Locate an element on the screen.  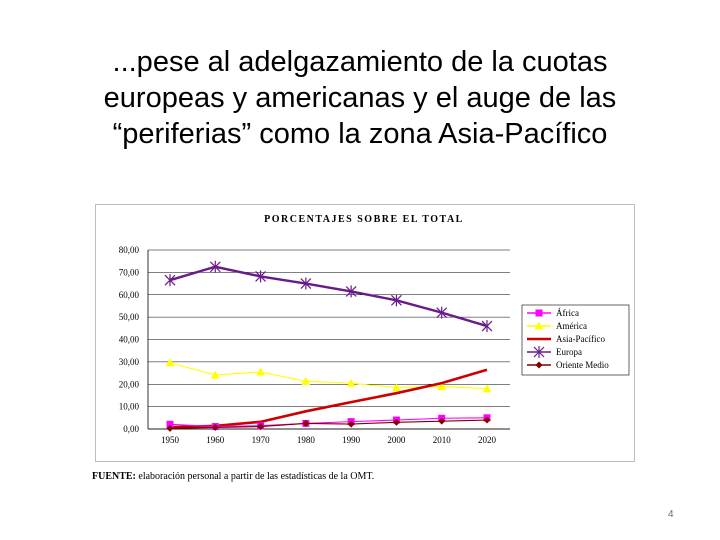
legend-marker-oriente-medio is located at coordinates (539, 365).